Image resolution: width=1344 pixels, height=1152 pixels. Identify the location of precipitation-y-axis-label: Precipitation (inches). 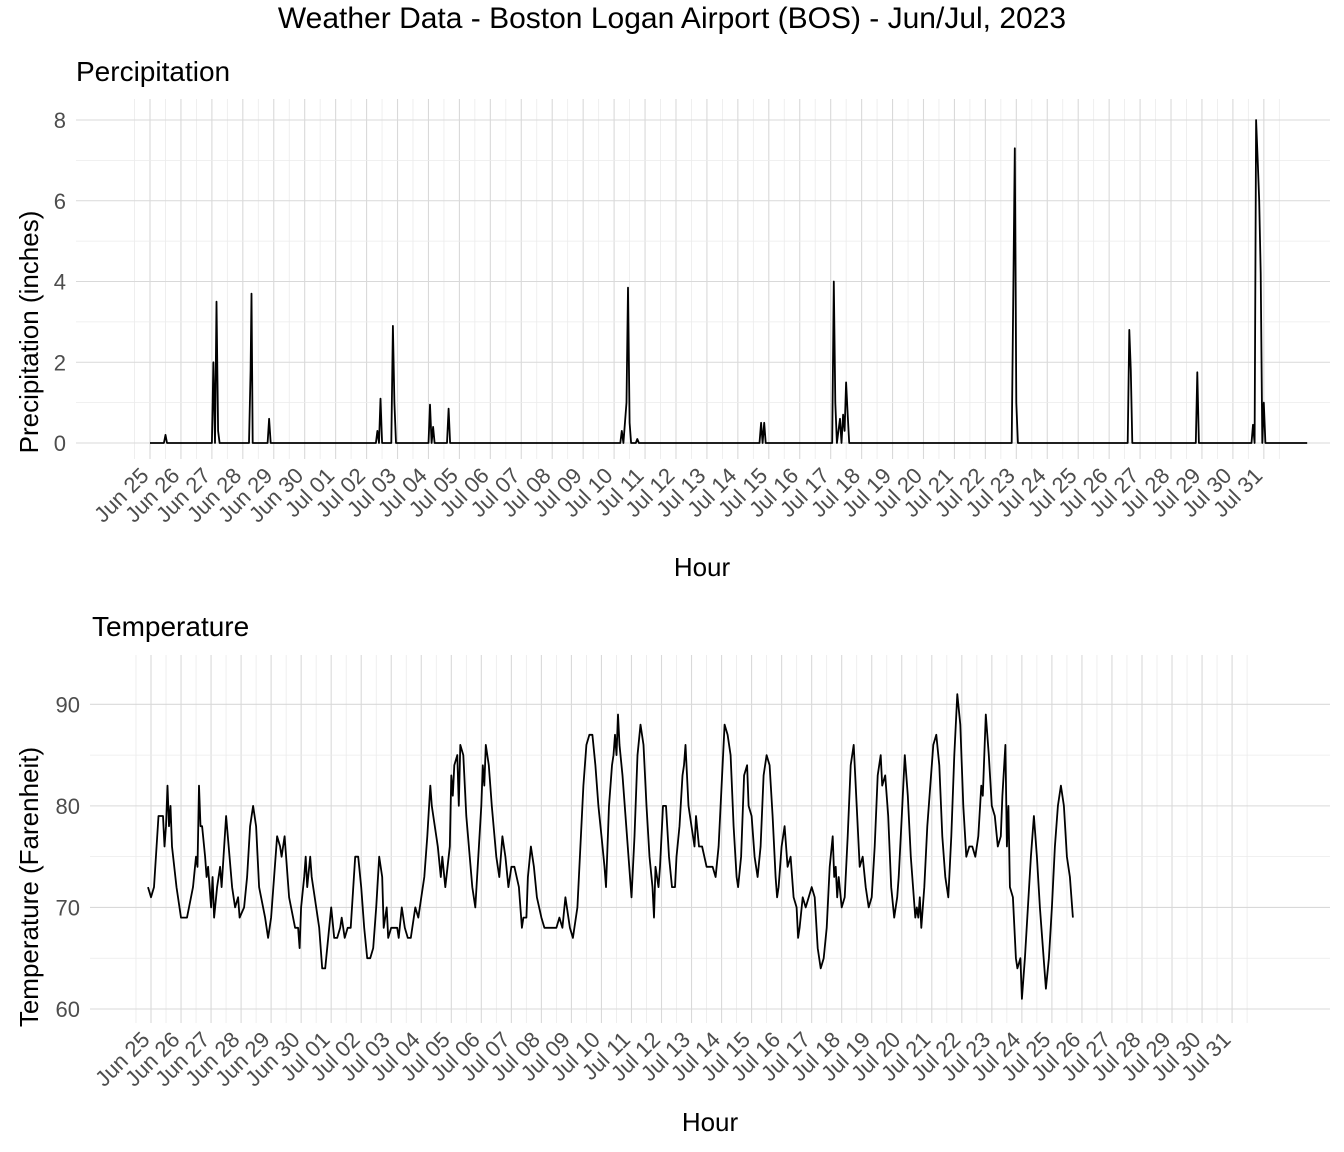
(29, 332).